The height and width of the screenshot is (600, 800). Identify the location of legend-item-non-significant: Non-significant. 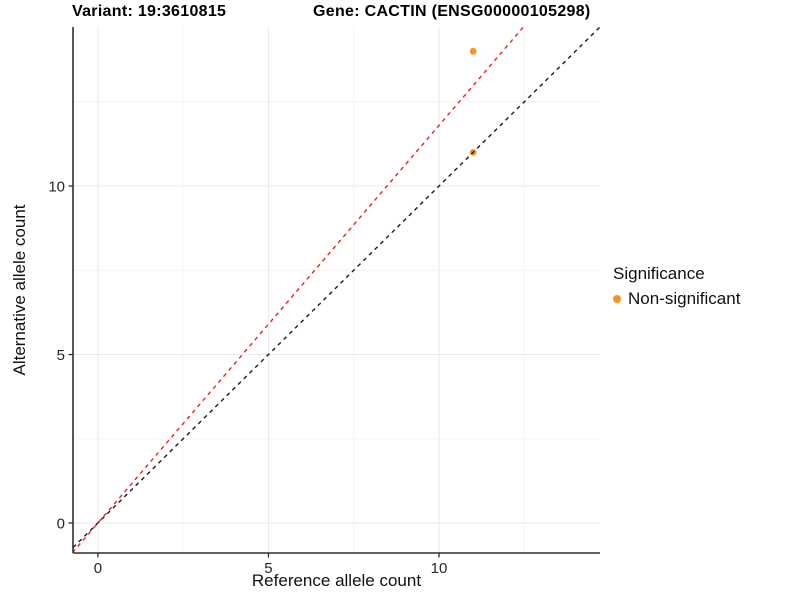
(704, 299).